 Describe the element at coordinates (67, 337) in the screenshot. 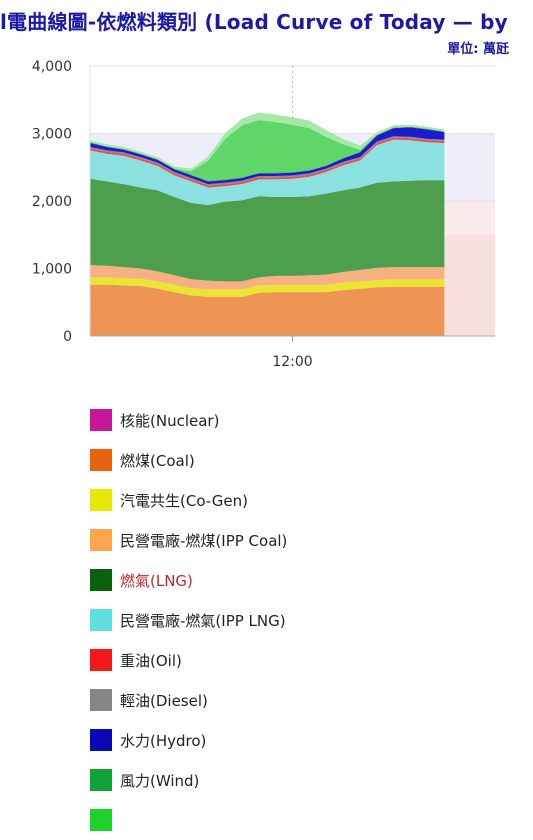

I see `y-tick-label: 0` at that location.